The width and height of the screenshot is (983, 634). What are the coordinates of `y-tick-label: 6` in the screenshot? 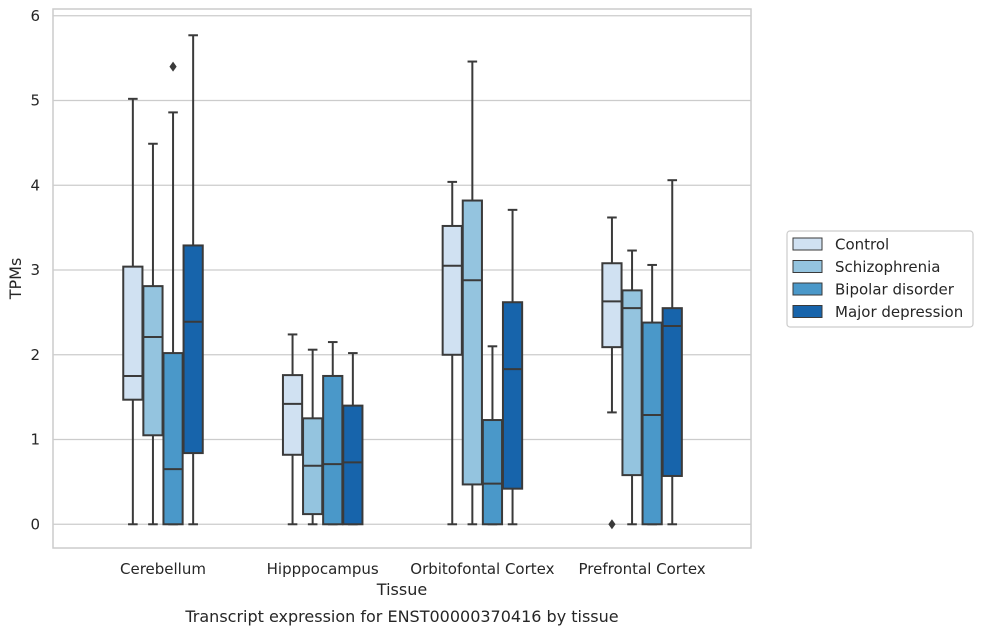 It's located at (35, 16).